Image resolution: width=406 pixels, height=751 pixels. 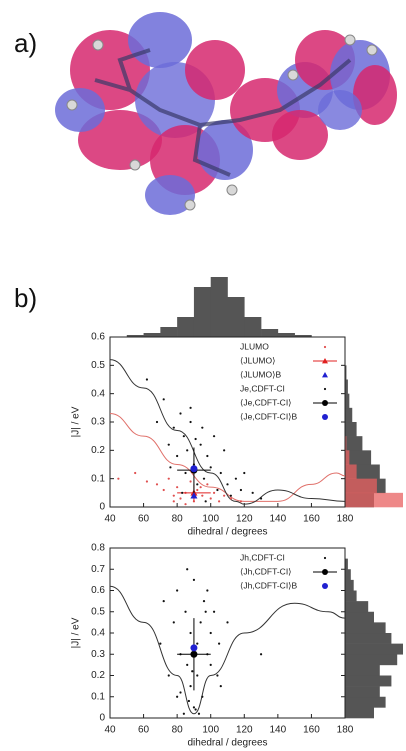 What do you see at coordinates (254, 346) in the screenshot?
I see `legend-label: JLUMO` at bounding box center [254, 346].